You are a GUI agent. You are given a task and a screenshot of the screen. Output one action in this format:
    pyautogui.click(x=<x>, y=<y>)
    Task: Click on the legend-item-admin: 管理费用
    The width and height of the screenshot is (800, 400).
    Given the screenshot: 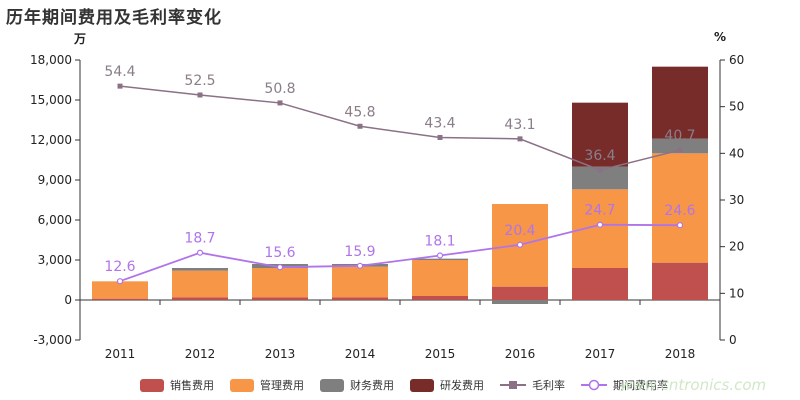 What is the action you would take?
    pyautogui.click(x=267, y=385)
    